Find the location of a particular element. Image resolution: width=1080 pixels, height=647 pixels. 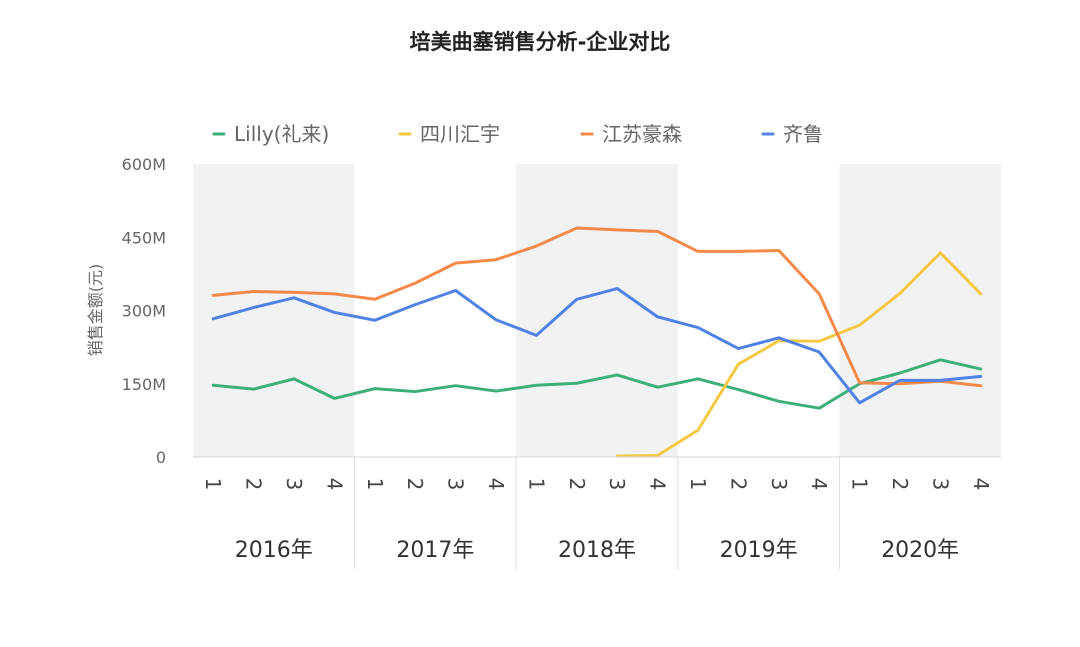

legend-label: Lilly(礼来) is located at coordinates (281, 134).